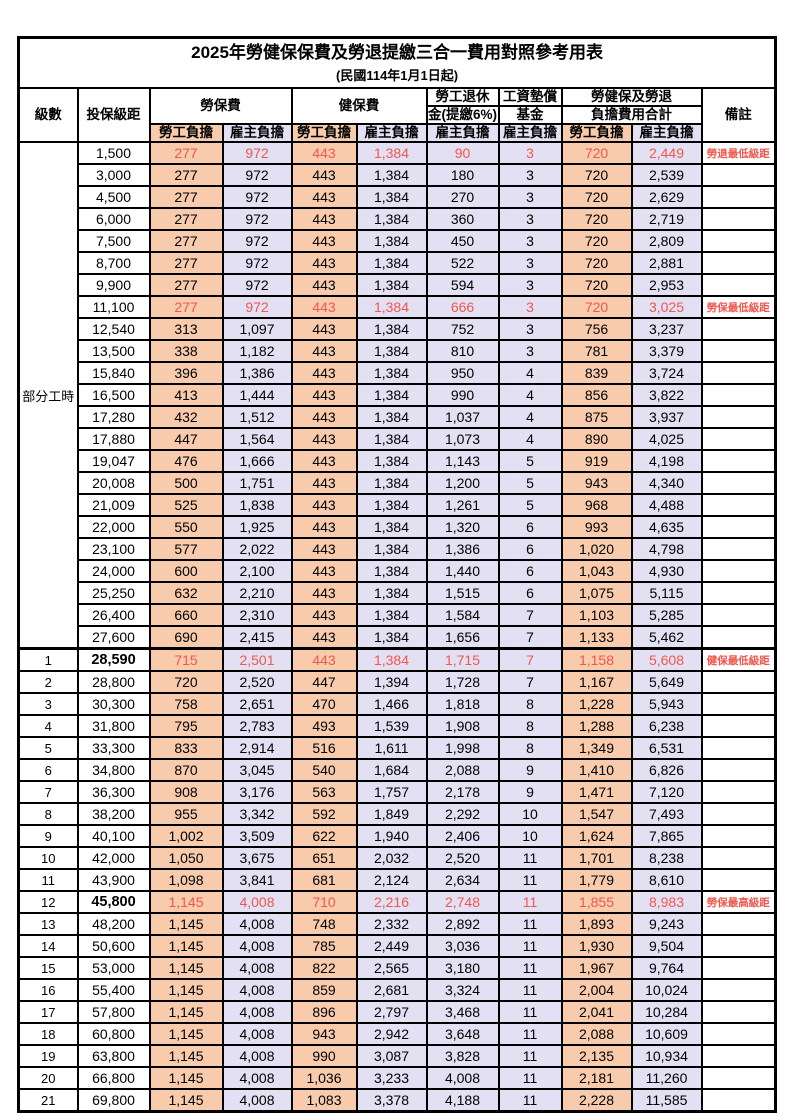 This screenshot has height=1120, width=791. I want to click on table-row: 12,540 313 1,097 443 1,384 752 3 756 3,237, so click(398, 329).